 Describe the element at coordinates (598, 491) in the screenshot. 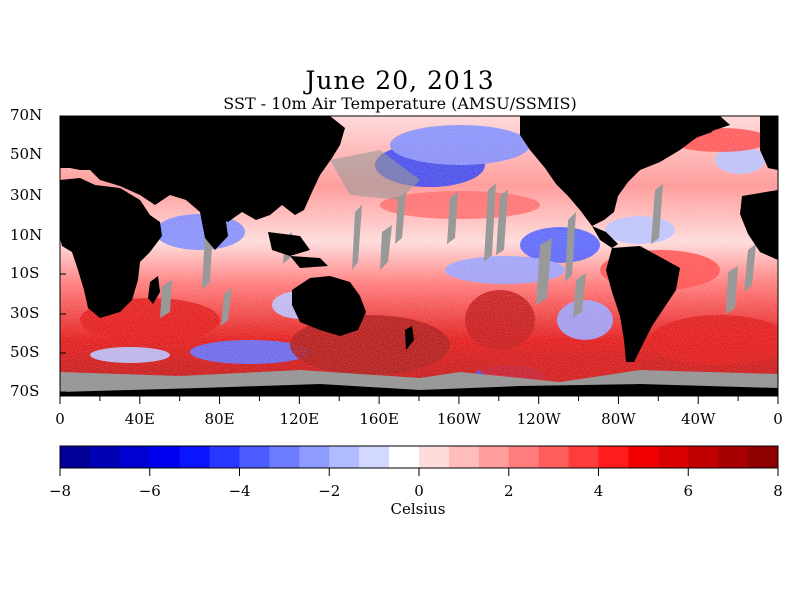

I see `colorbar-tick-label: 4` at that location.